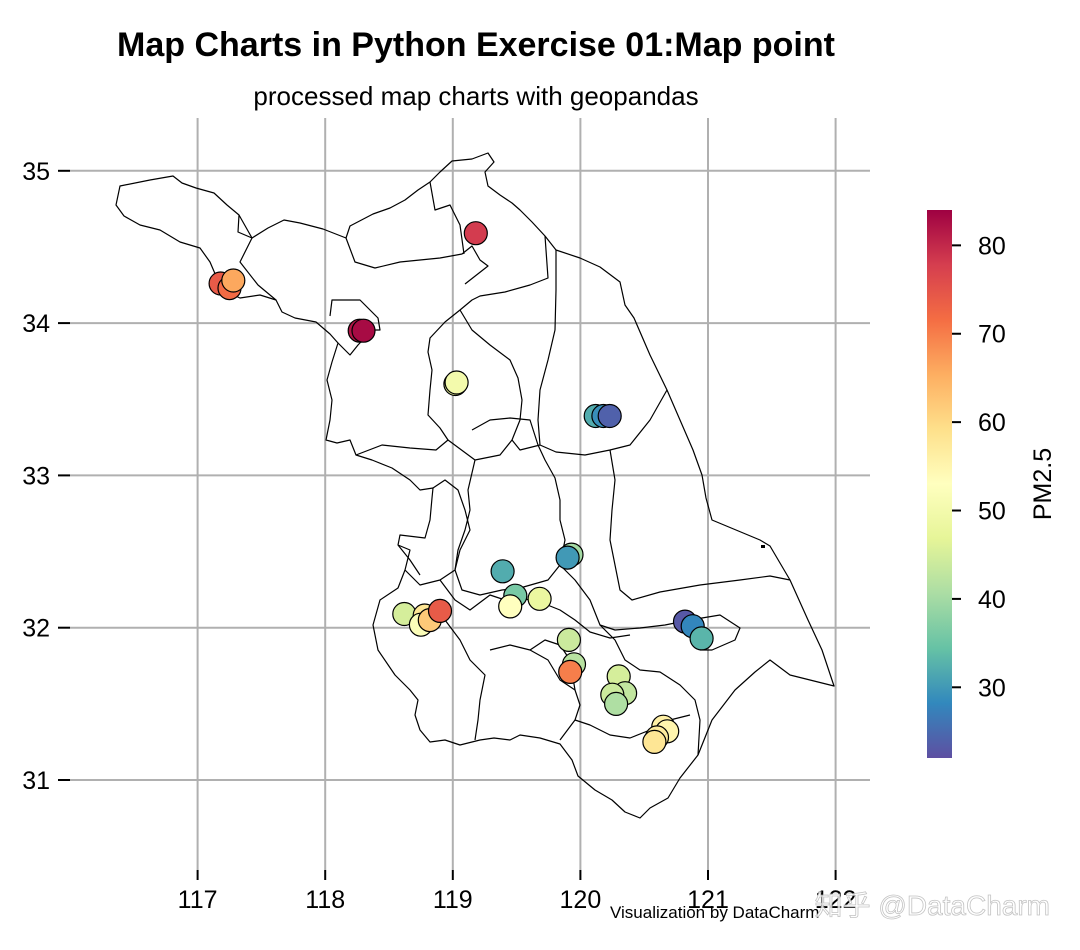 The width and height of the screenshot is (1080, 950). What do you see at coordinates (1043, 484) in the screenshot?
I see `colorbar-label: PM2.5` at bounding box center [1043, 484].